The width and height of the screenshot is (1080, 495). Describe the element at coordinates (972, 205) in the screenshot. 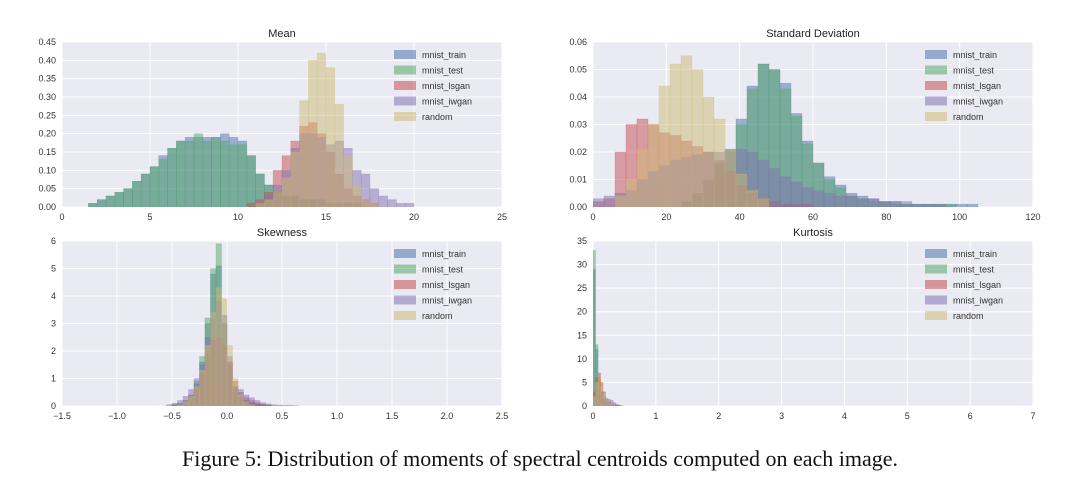

I see `bar-mnist_train` at that location.